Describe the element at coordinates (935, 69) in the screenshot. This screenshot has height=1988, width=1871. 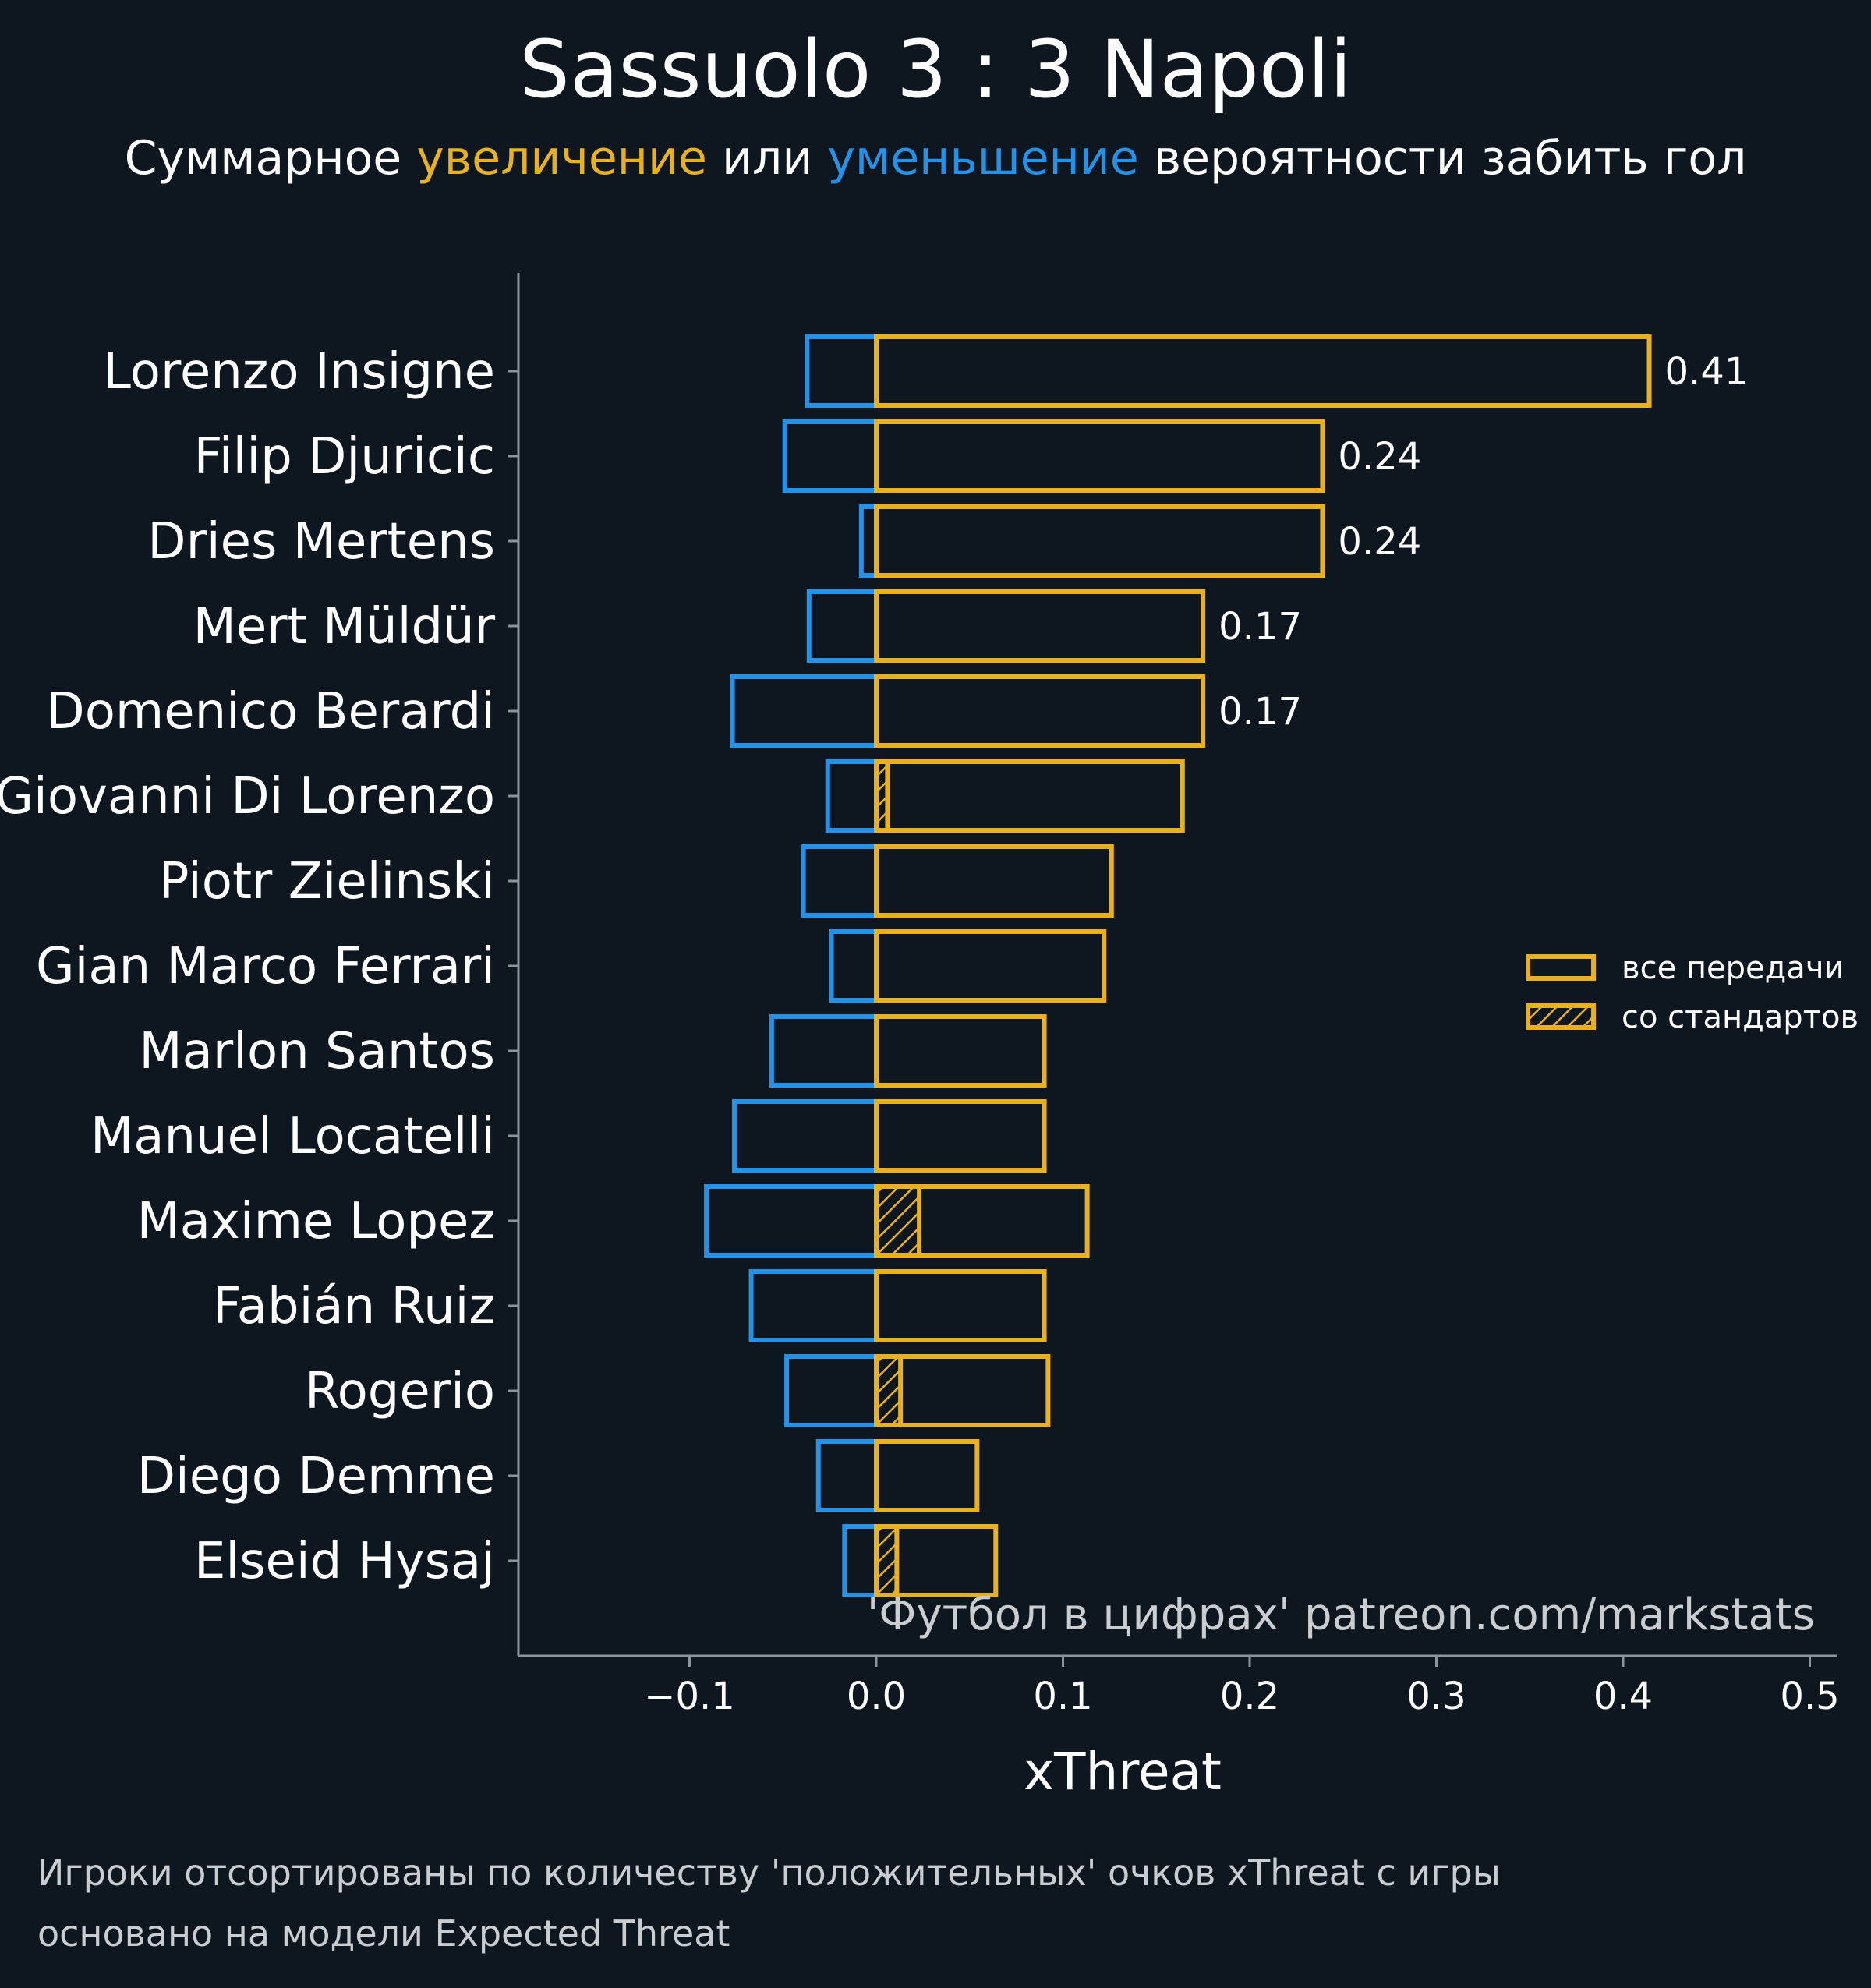
I see `chart-title: Sassuolo 3 : 3 Napoli` at that location.